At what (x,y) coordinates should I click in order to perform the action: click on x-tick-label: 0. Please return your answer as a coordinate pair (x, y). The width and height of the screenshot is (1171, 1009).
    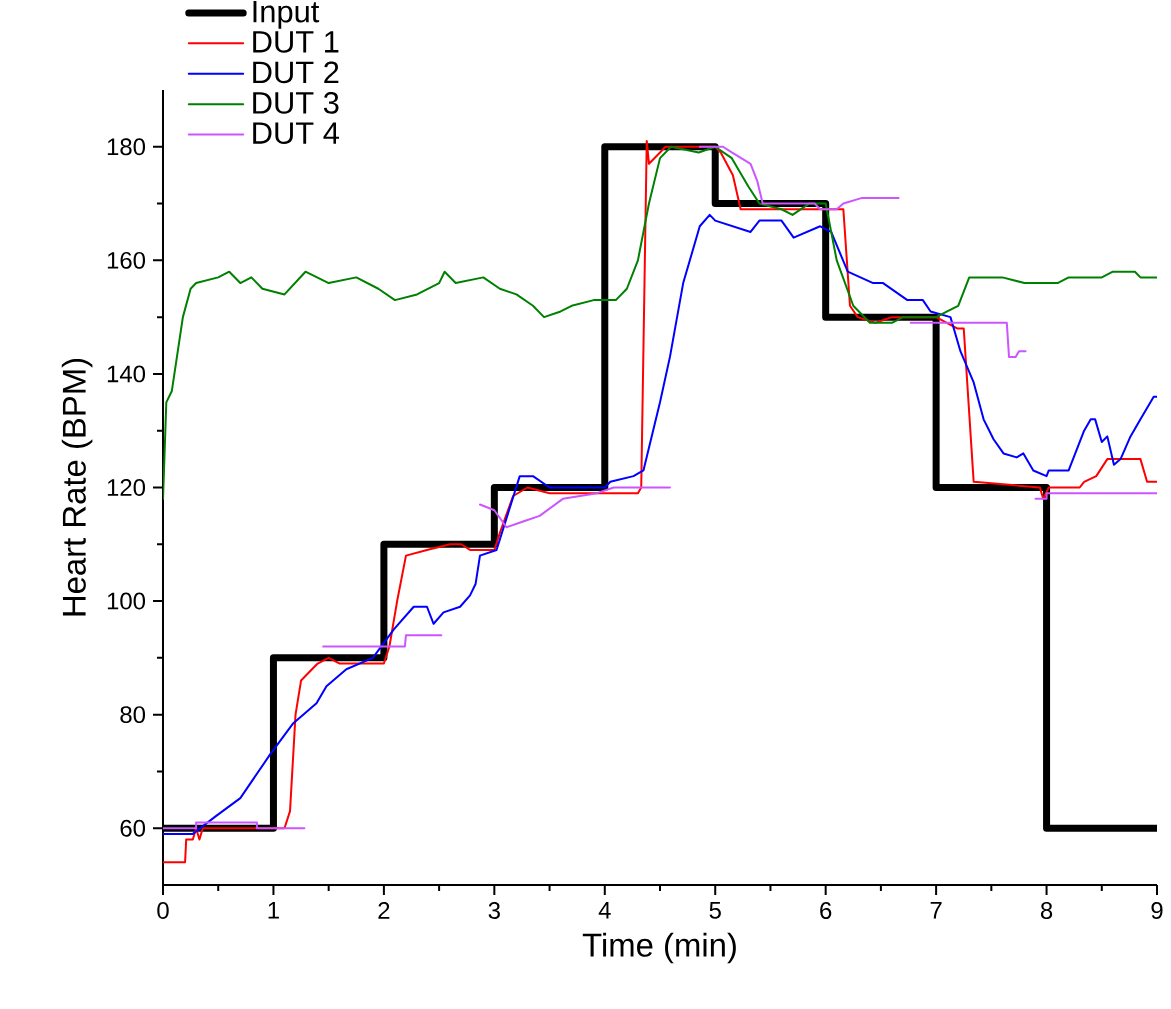
    Looking at the image, I should click on (163, 910).